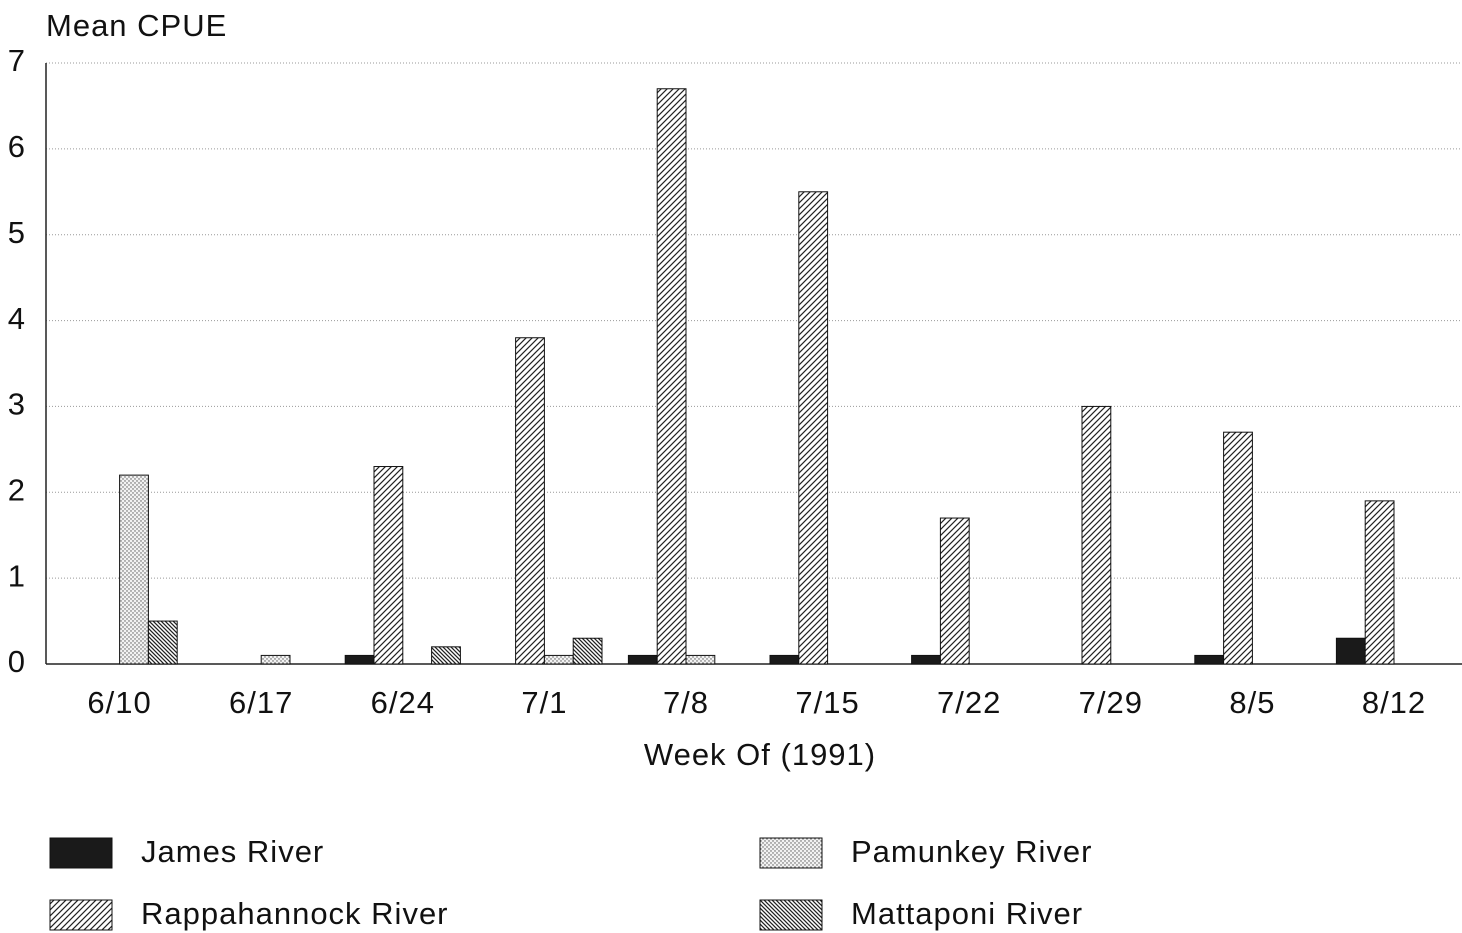 This screenshot has height=933, width=1462. Describe the element at coordinates (119, 702) in the screenshot. I see `x-tick-label: 6/10` at that location.